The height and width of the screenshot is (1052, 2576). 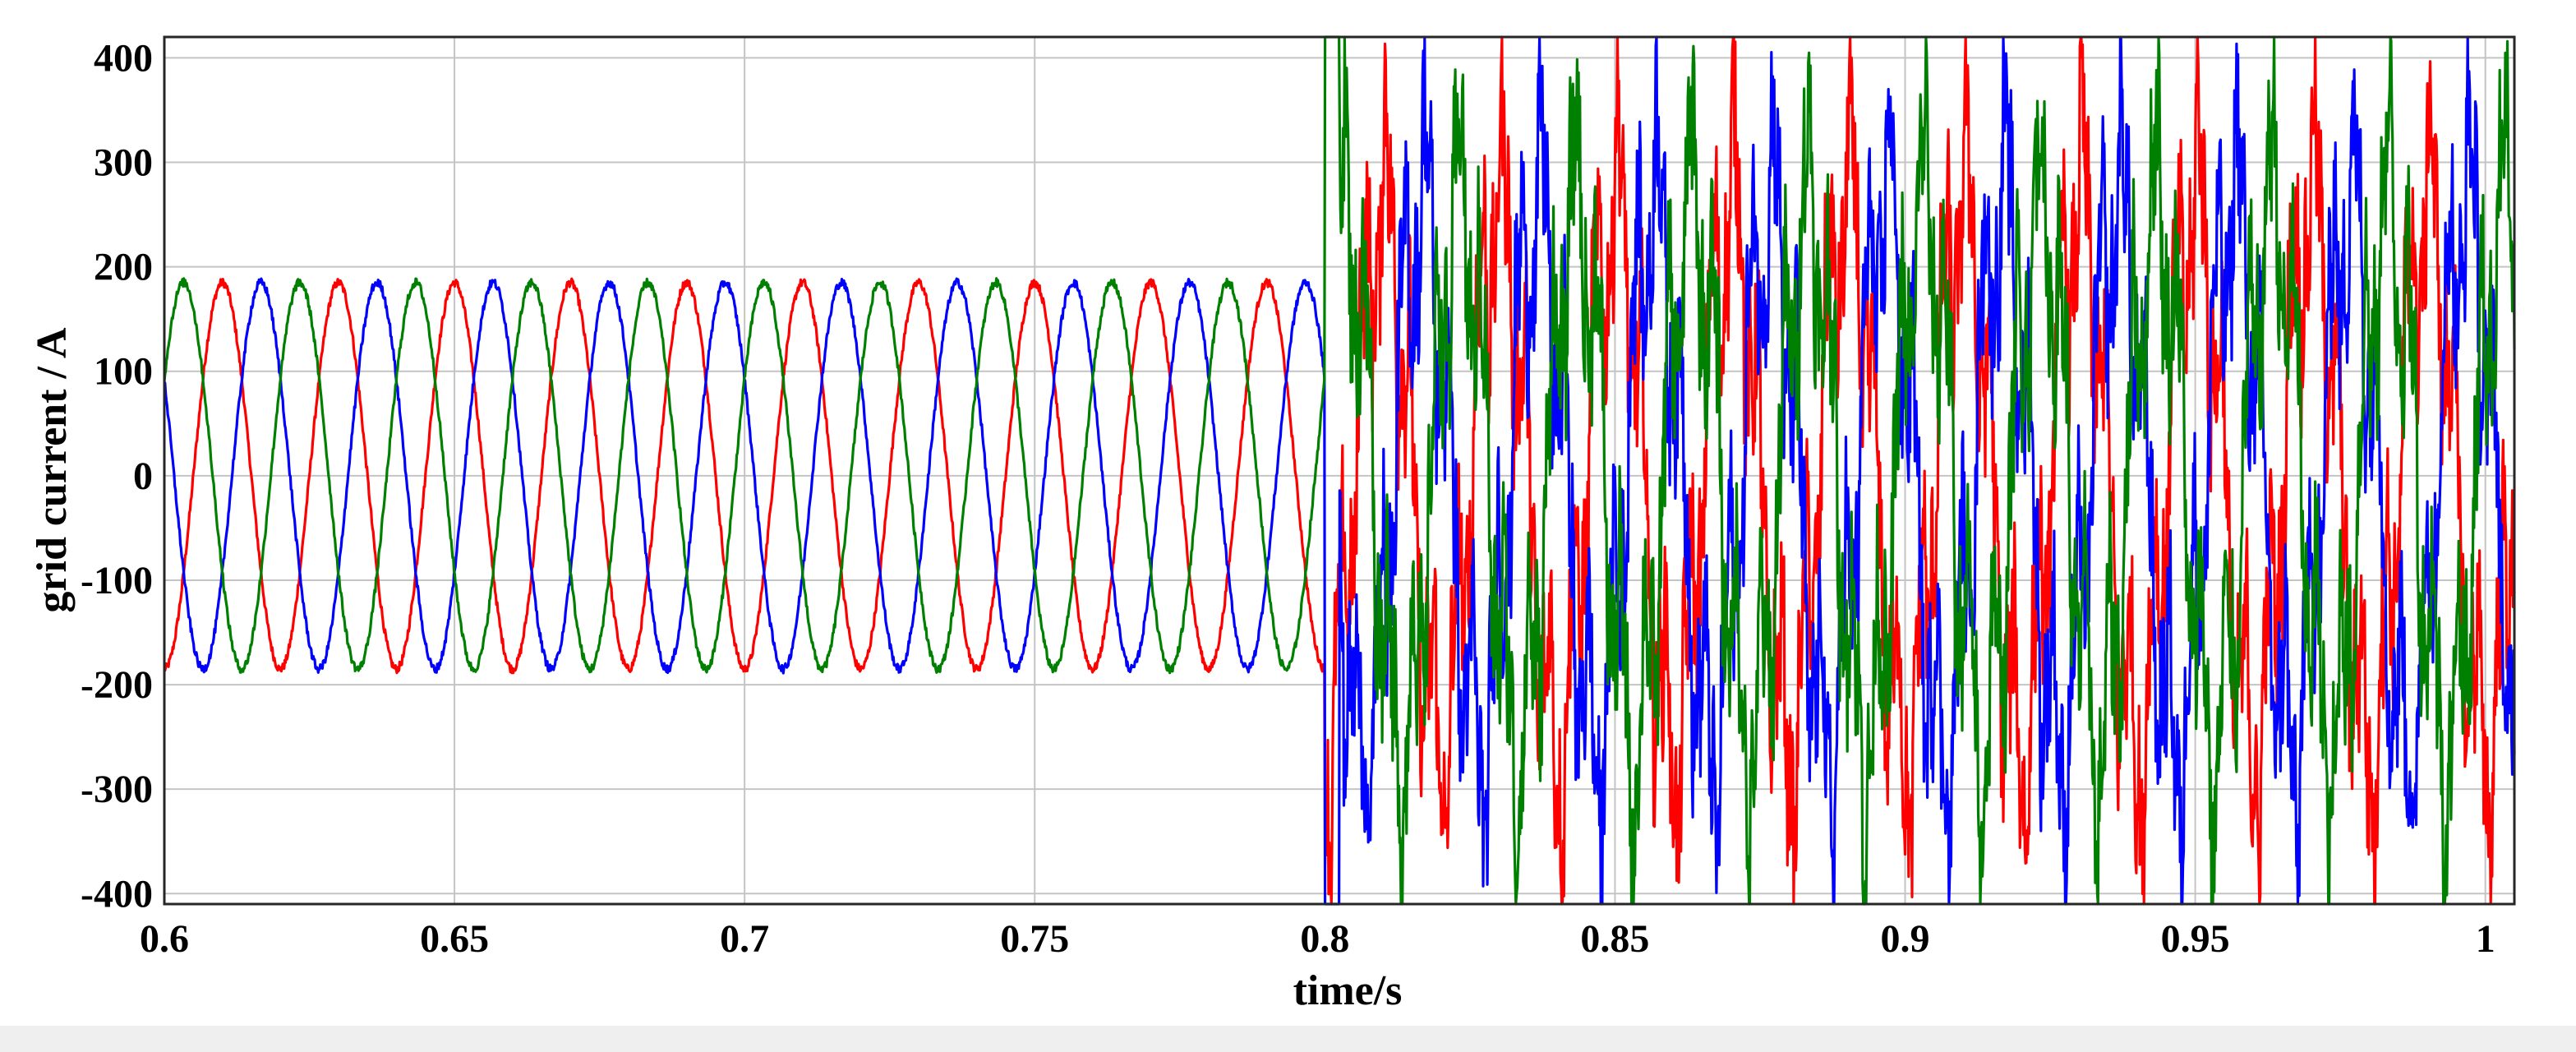 What do you see at coordinates (1614, 939) in the screenshot?
I see `x-tick-label: 0.85` at bounding box center [1614, 939].